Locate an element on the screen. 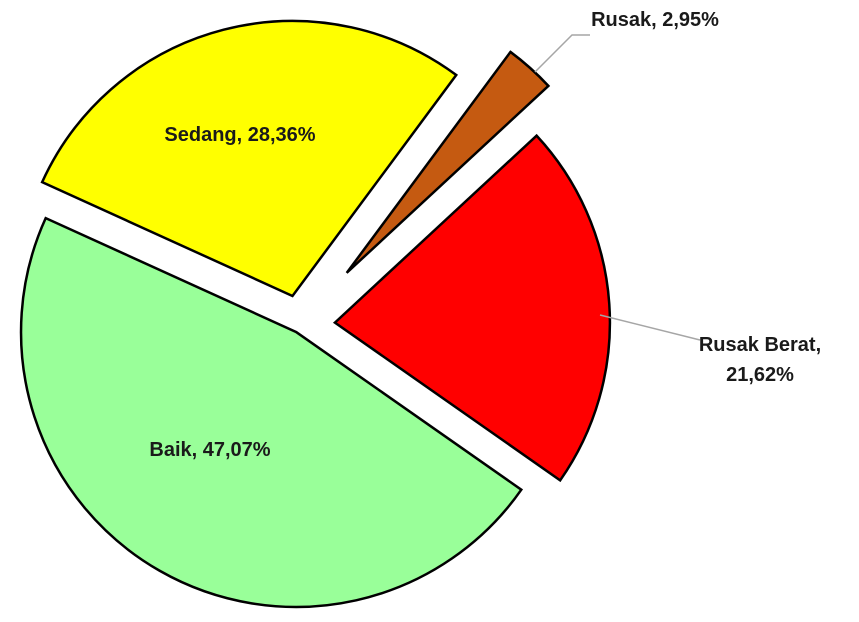 This screenshot has width=859, height=622. data-label: Rusak, 2,95% is located at coordinates (655, 20).